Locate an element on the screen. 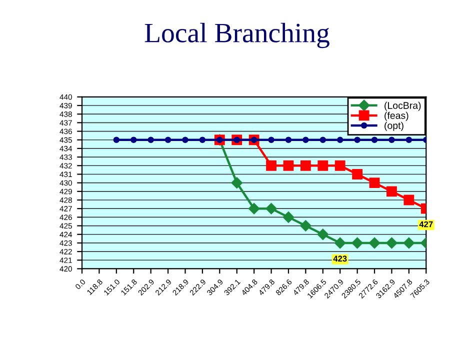  chart-title: Local Branching is located at coordinates (237, 35).